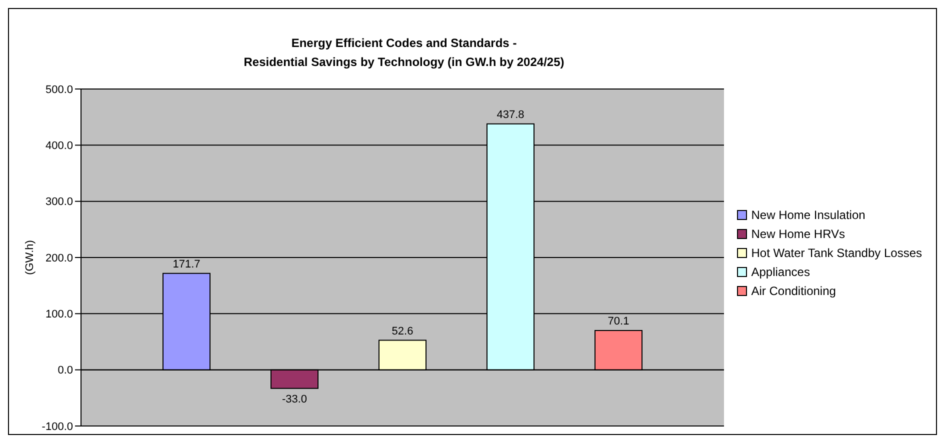  Describe the element at coordinates (510, 114) in the screenshot. I see `data-label: 437.8` at that location.